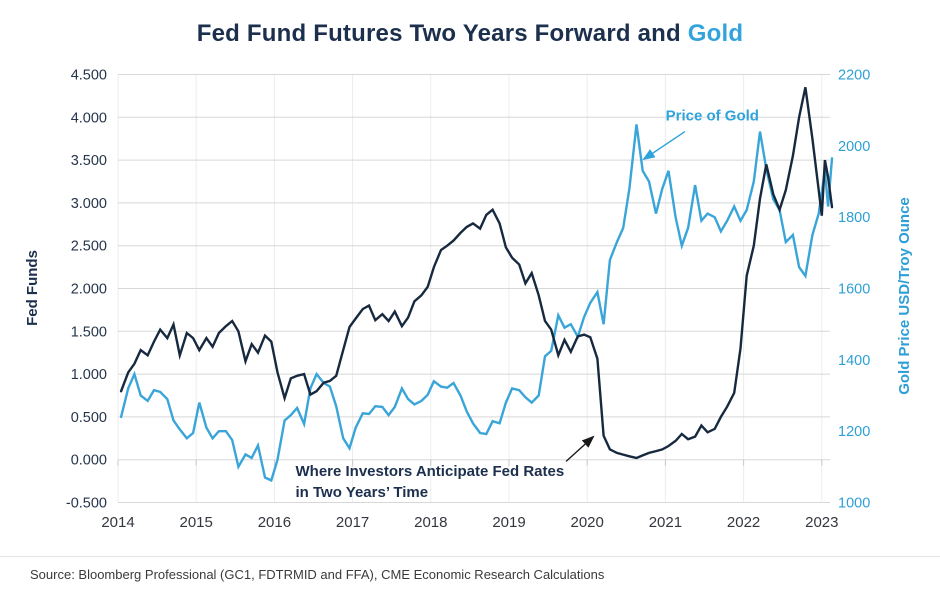 The image size is (940, 600). What do you see at coordinates (89, 332) in the screenshot?
I see `left-axis-tick-label: 1.500` at bounding box center [89, 332].